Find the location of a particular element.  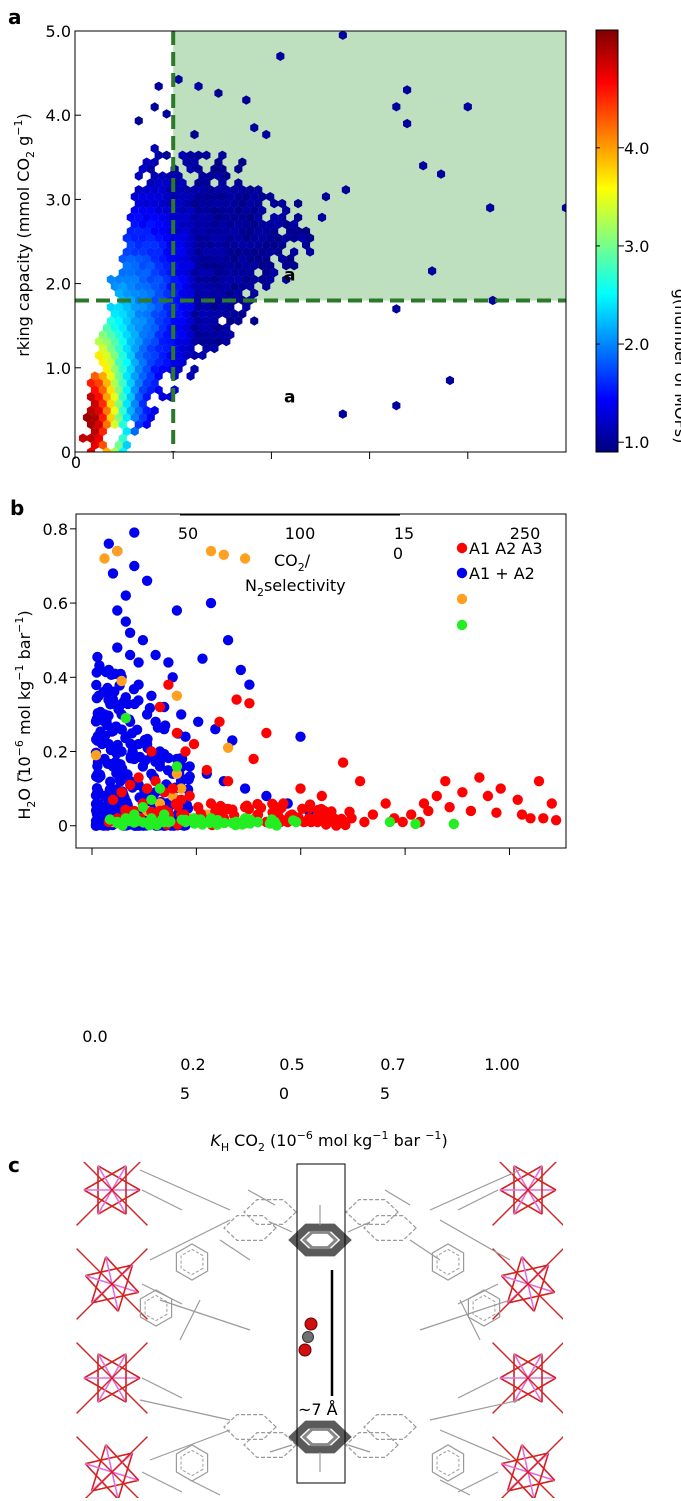

y-tick-label-a: 4.0 is located at coordinates (58, 115).